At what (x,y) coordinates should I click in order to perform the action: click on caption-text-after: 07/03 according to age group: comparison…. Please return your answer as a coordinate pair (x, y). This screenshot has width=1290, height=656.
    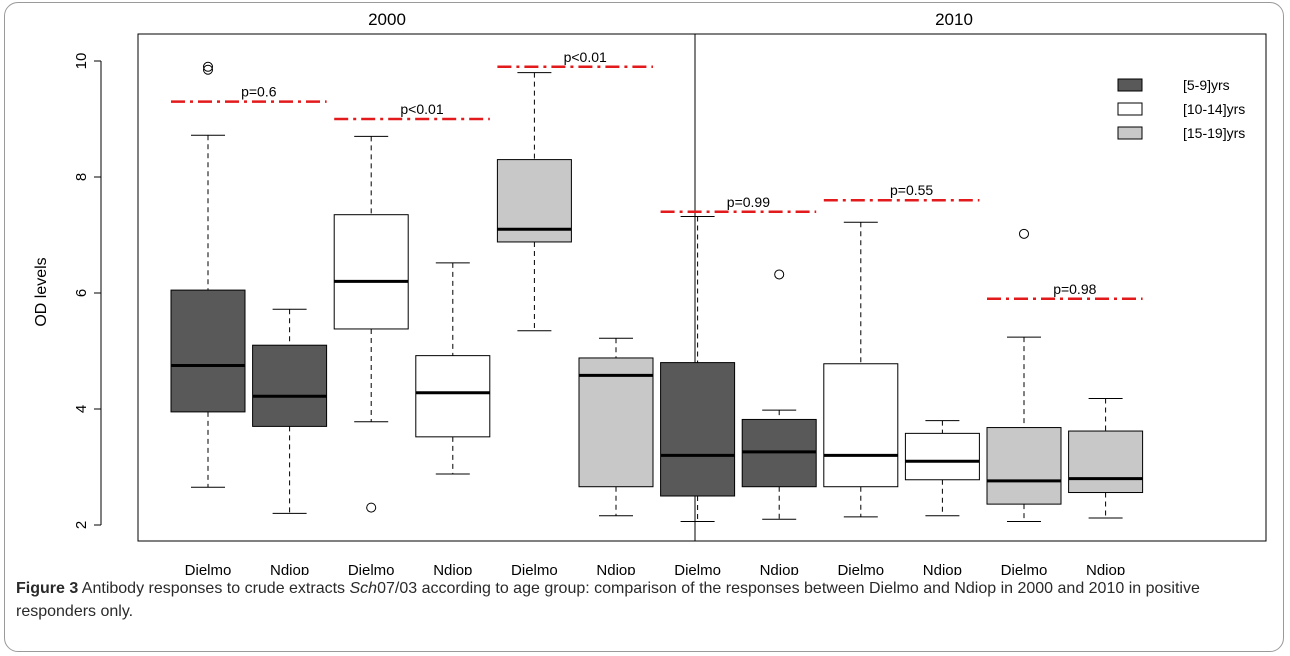
    Looking at the image, I should click on (608, 600).